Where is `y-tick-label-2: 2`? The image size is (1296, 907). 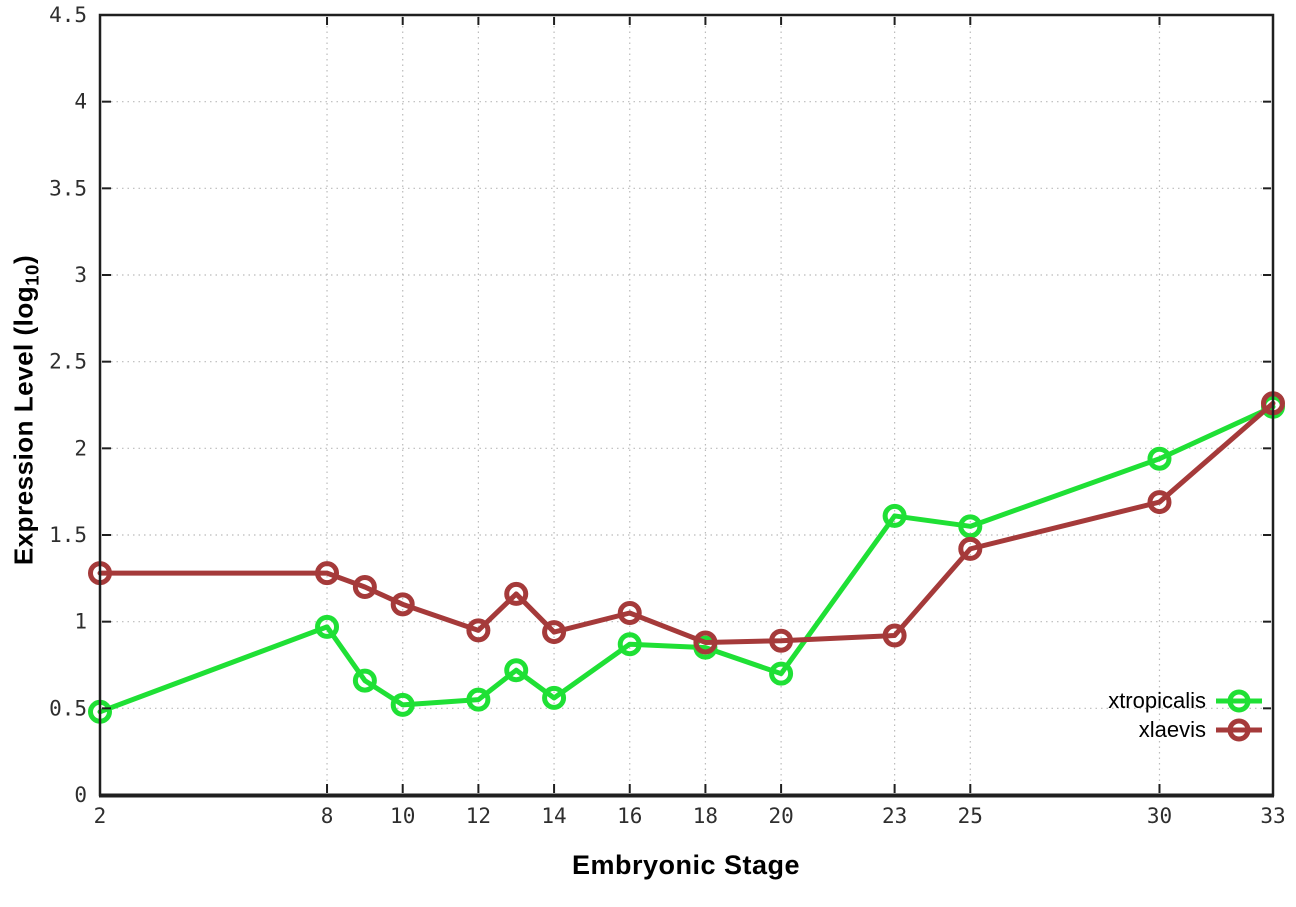 y-tick-label-2: 2 is located at coordinates (80, 448).